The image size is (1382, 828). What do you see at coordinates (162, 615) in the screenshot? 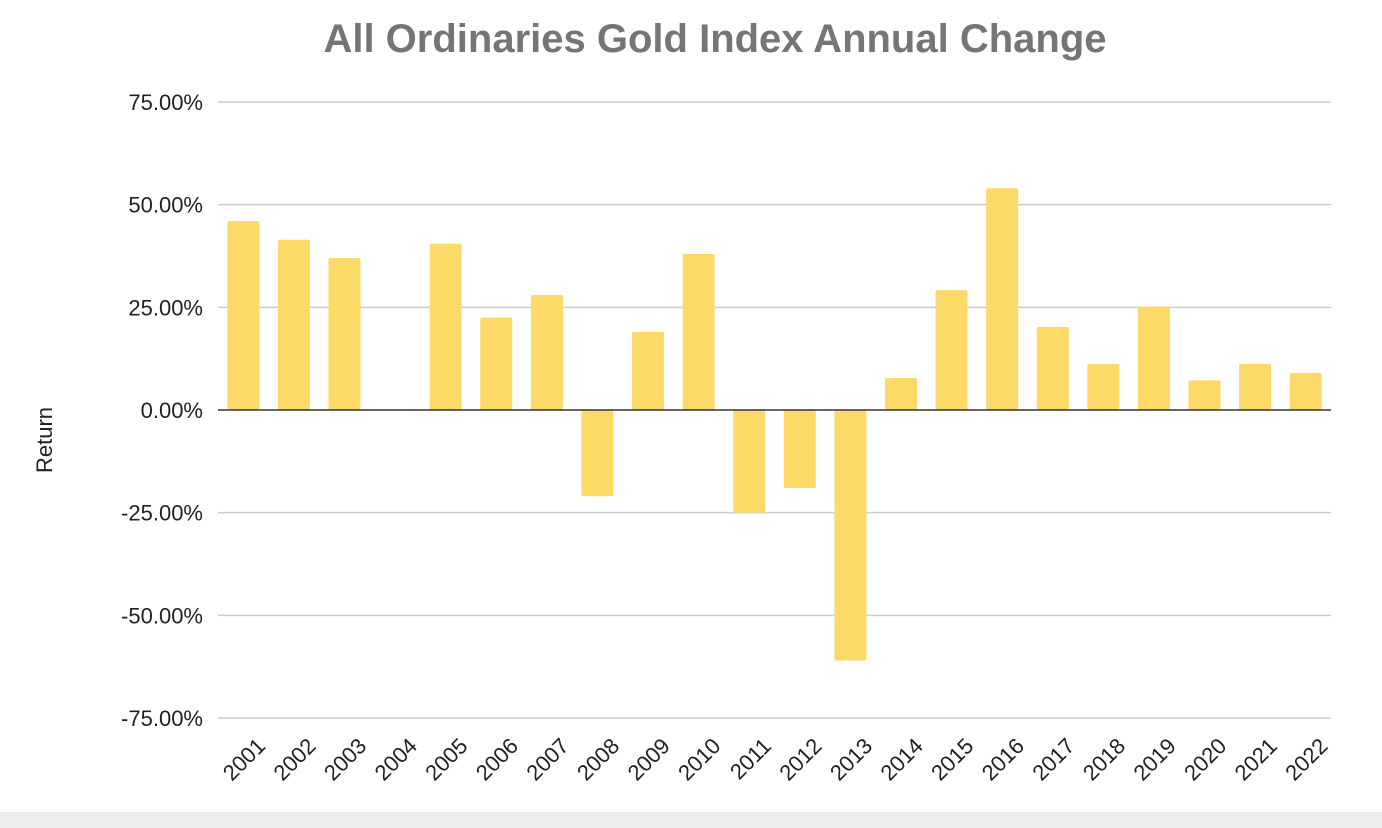
I see `y-tick-label: -50.00%` at bounding box center [162, 615].